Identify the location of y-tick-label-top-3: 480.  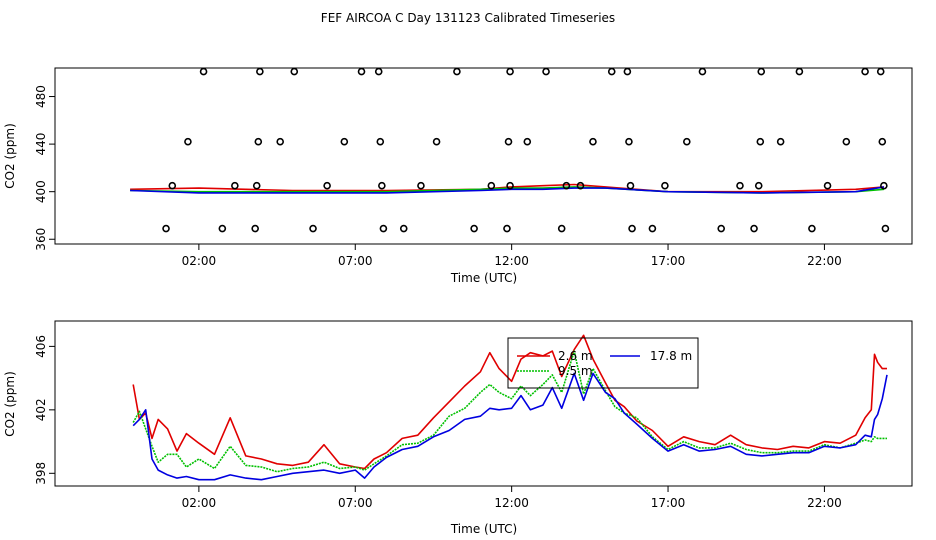
(41, 96).